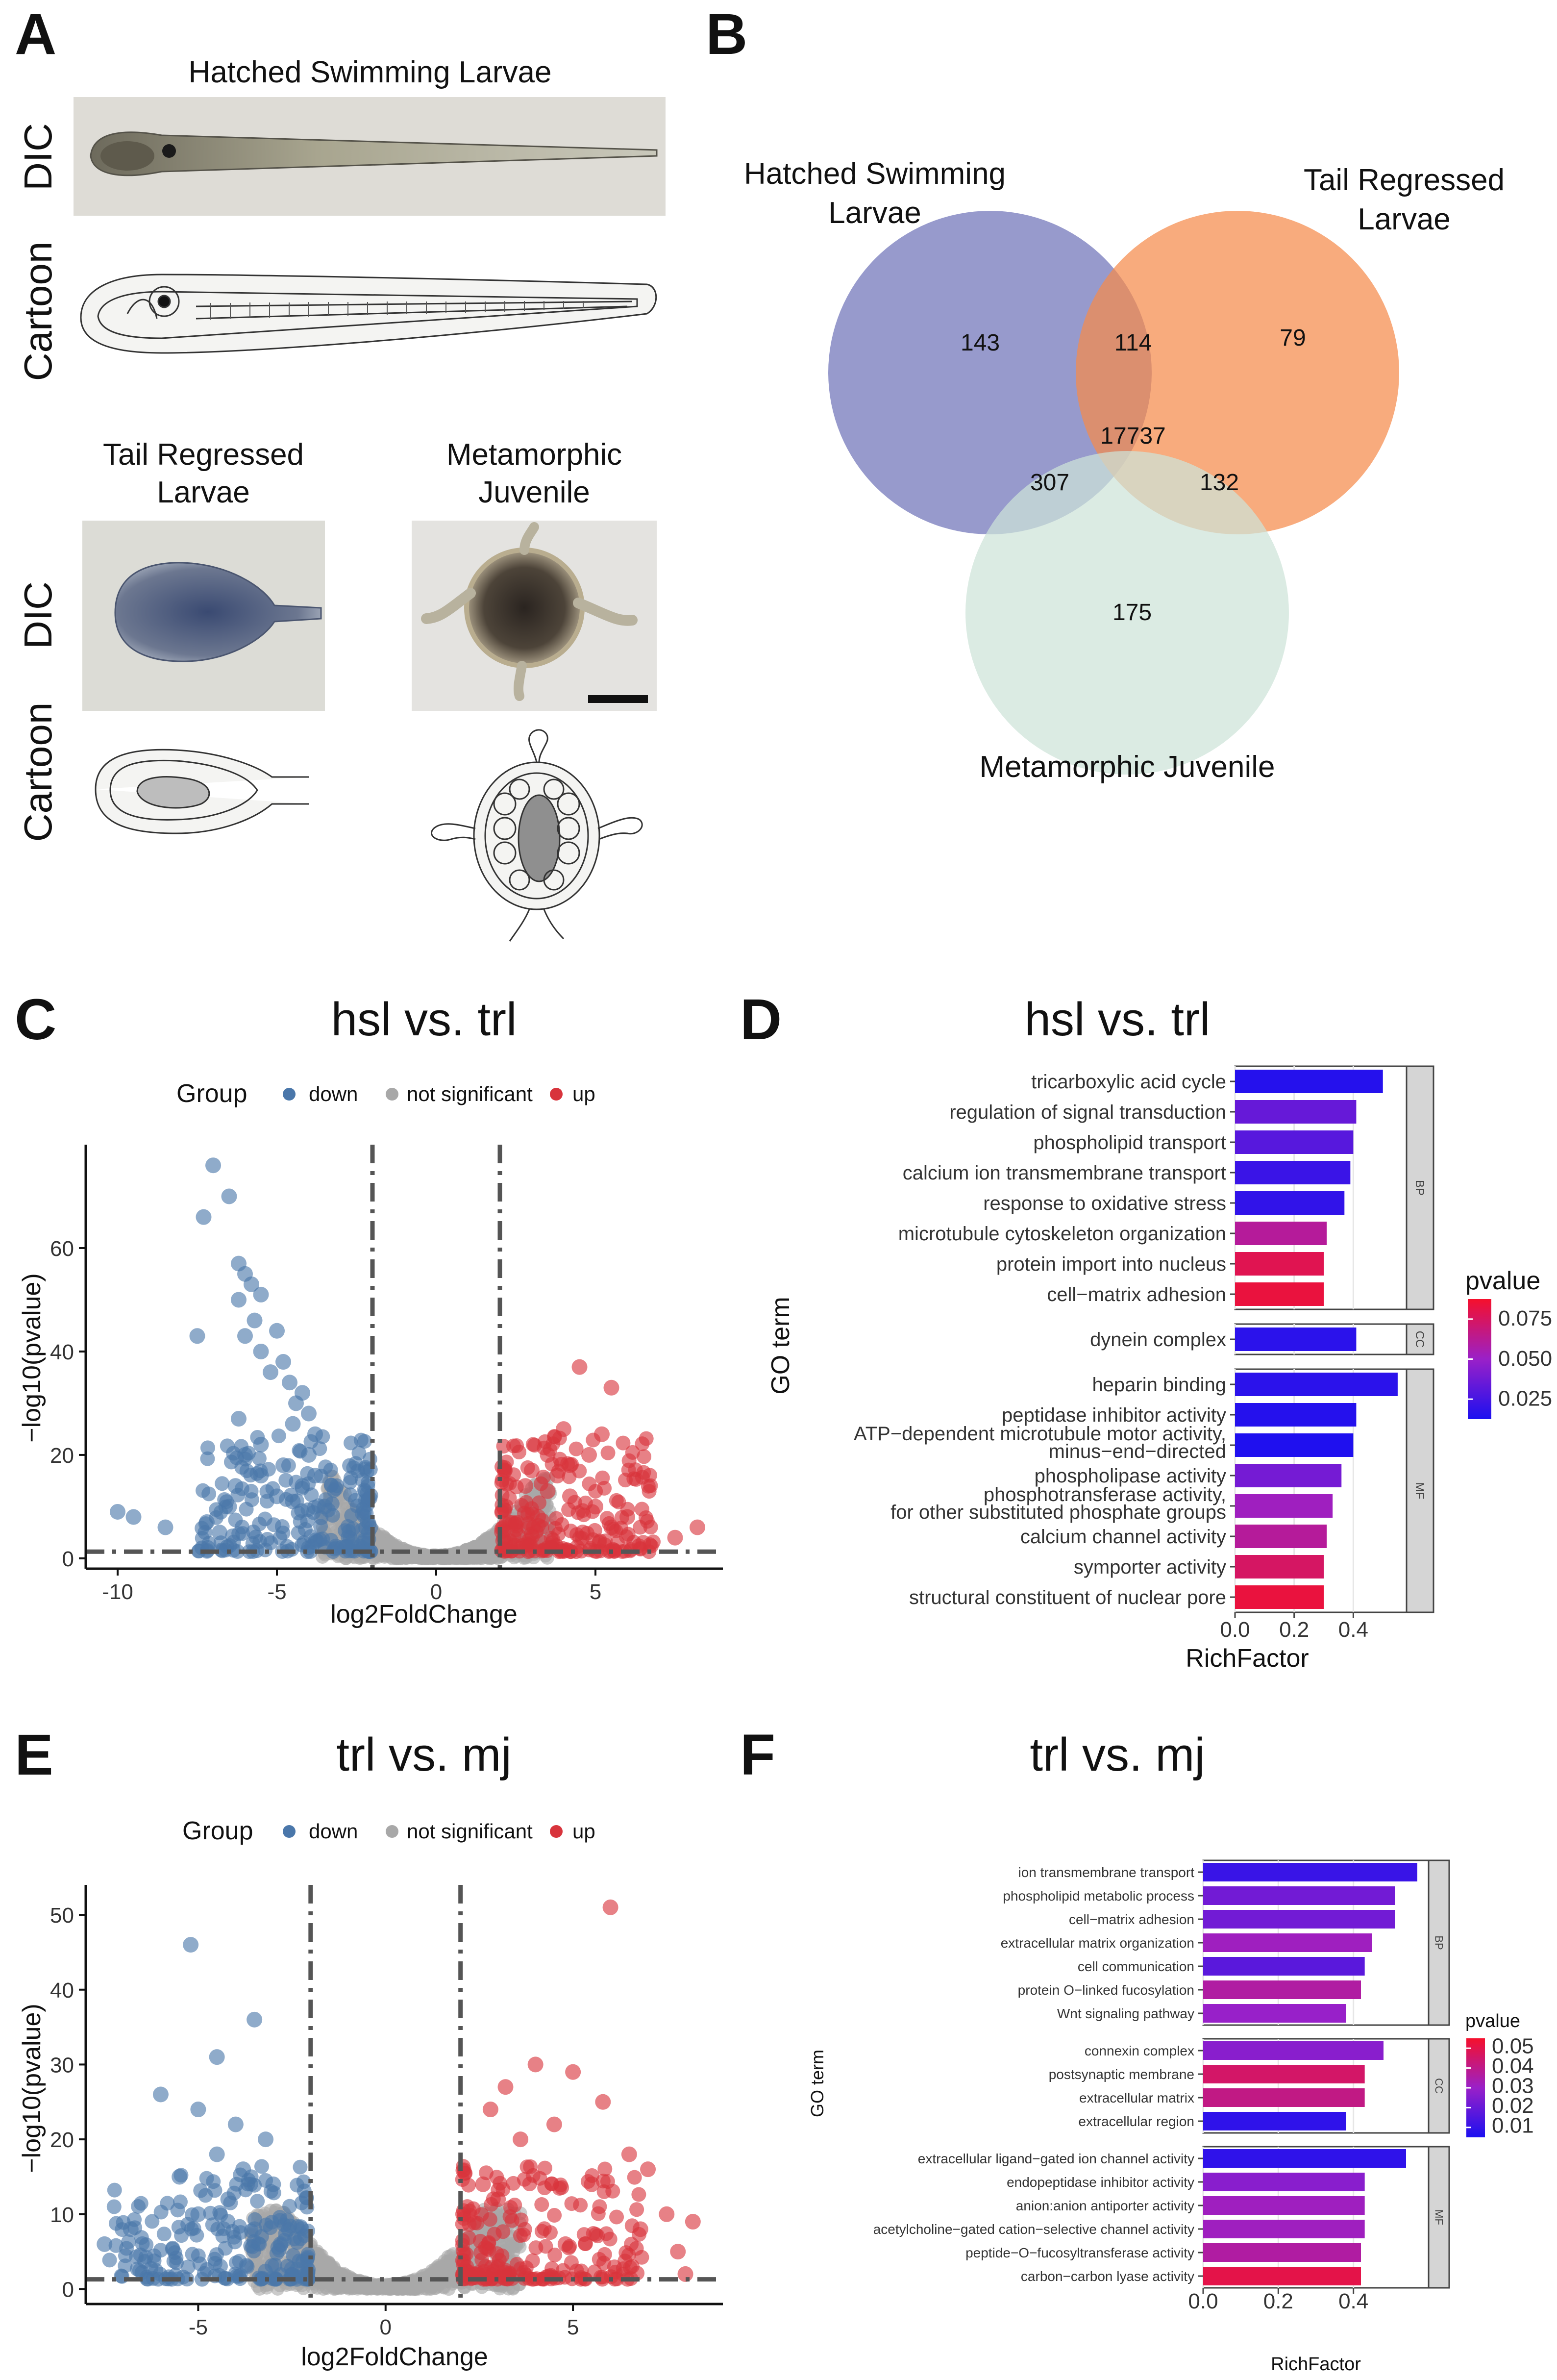 This screenshot has width=1557, height=2380. Describe the element at coordinates (1114, 1415) in the screenshot. I see `go-term-label: peptidase inhibitor activity` at that location.